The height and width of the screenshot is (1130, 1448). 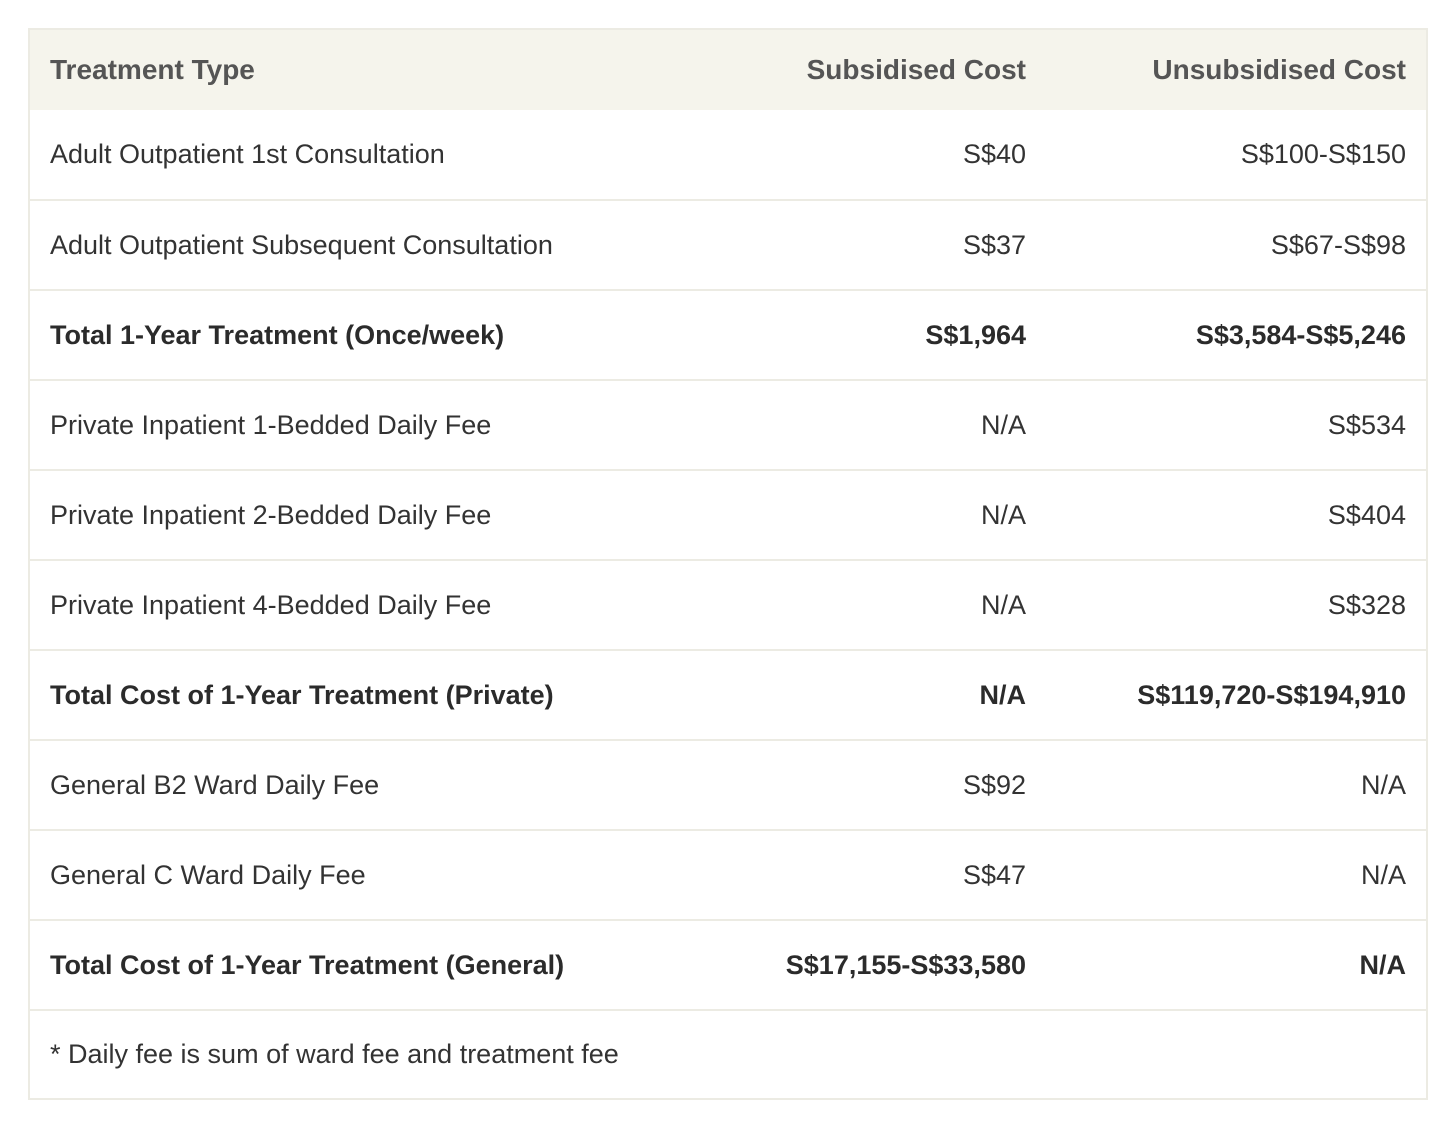 I want to click on cell-unsubsidised-cost: S$404, so click(x=1366, y=514).